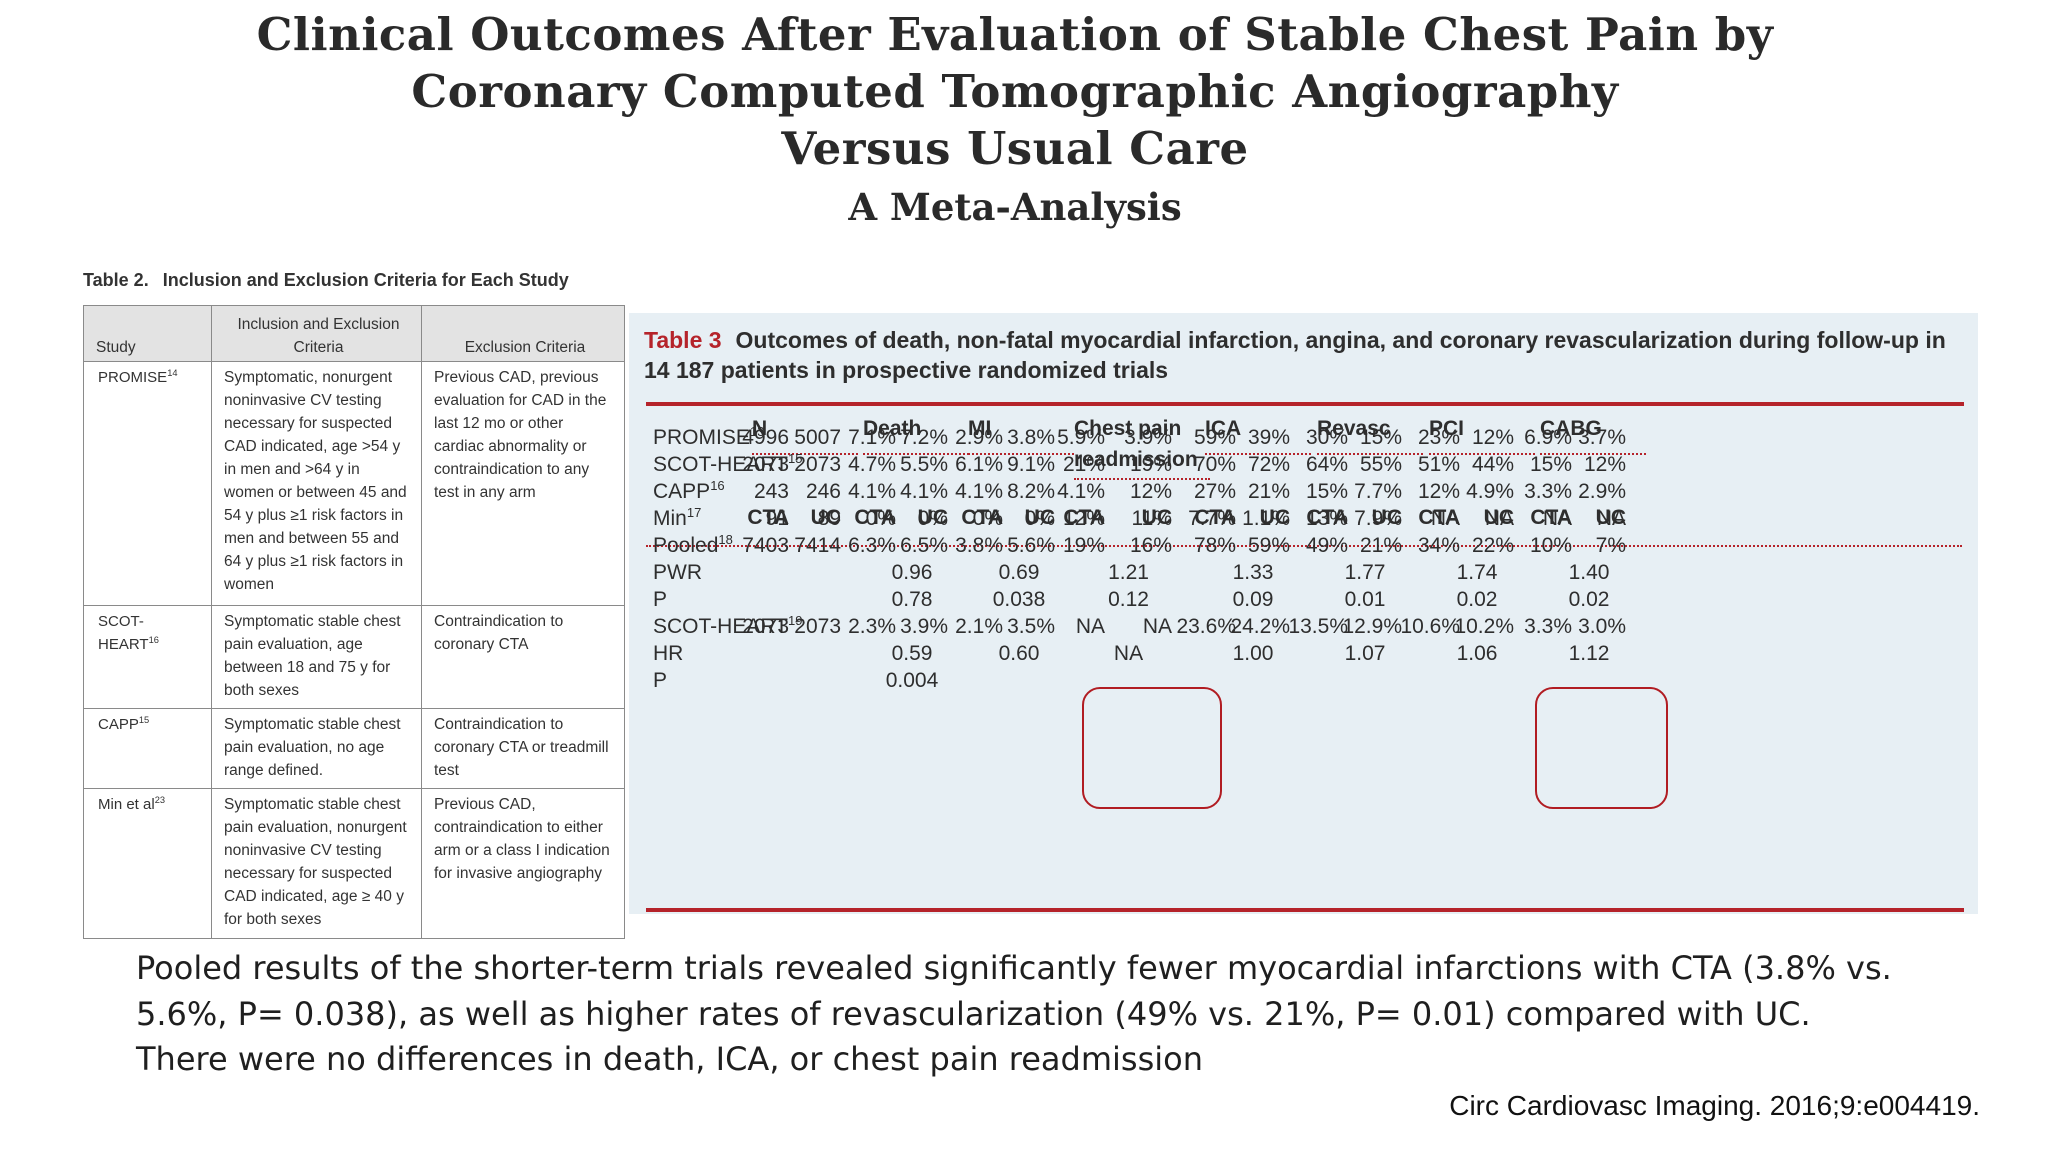  I want to click on table3-cell: 5.9%, so click(1081, 437).